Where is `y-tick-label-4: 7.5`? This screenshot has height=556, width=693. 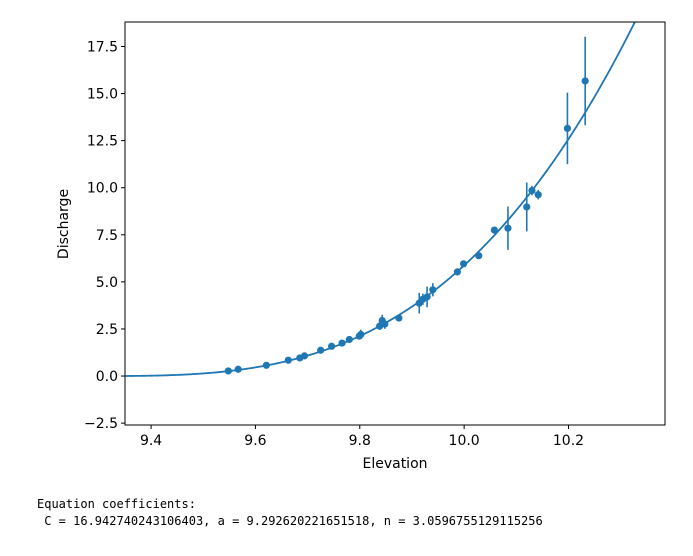 y-tick-label-4: 7.5 is located at coordinates (107, 236).